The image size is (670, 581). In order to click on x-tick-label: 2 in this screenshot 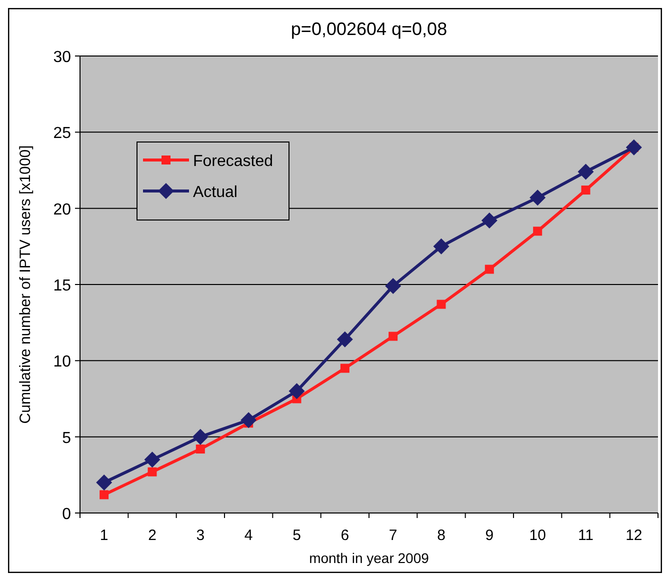, I will do `click(152, 535)`.